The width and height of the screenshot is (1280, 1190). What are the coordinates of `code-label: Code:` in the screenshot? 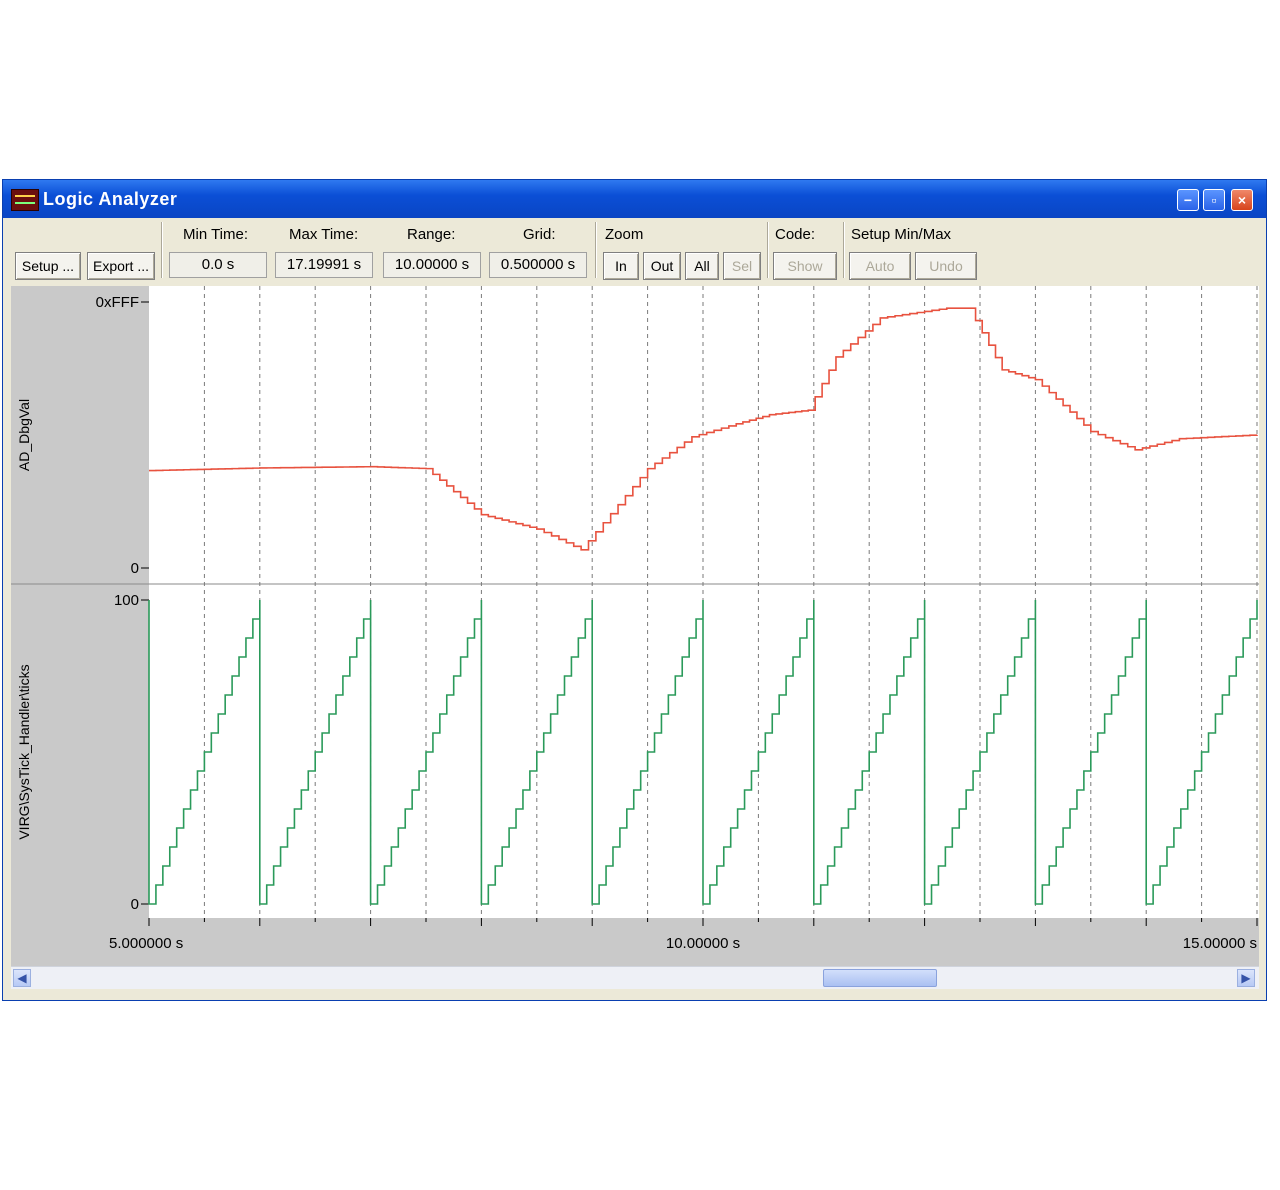 It's located at (795, 234).